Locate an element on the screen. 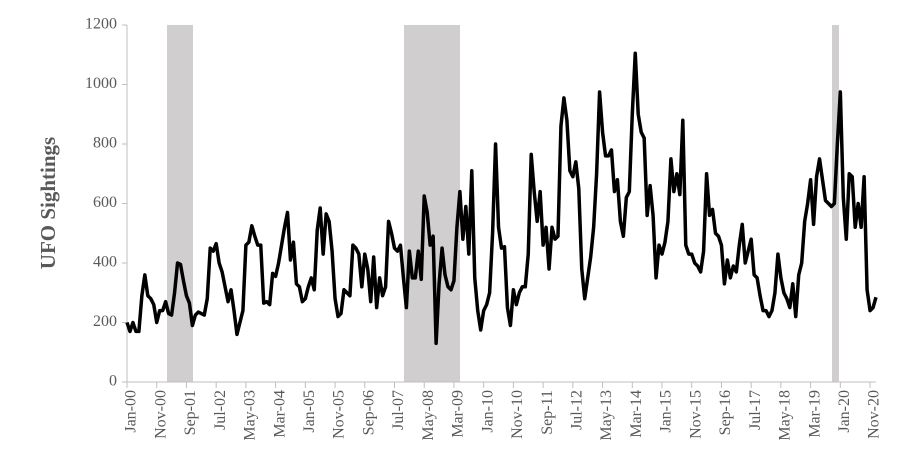 The height and width of the screenshot is (476, 899). x-tick-label: Mar-04 is located at coordinates (279, 414).